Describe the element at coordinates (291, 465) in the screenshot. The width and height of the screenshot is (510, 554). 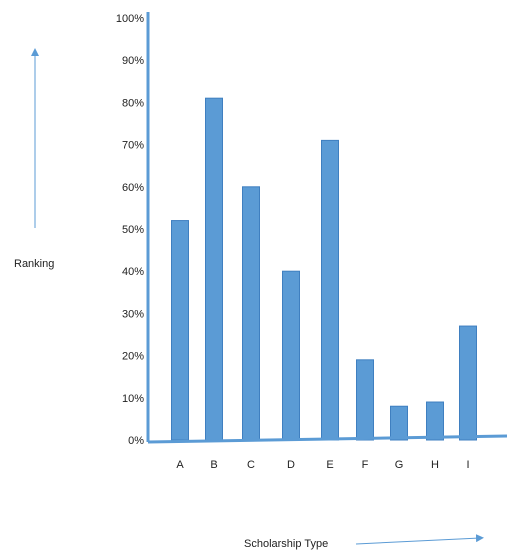
I see `x-category-label: D` at that location.